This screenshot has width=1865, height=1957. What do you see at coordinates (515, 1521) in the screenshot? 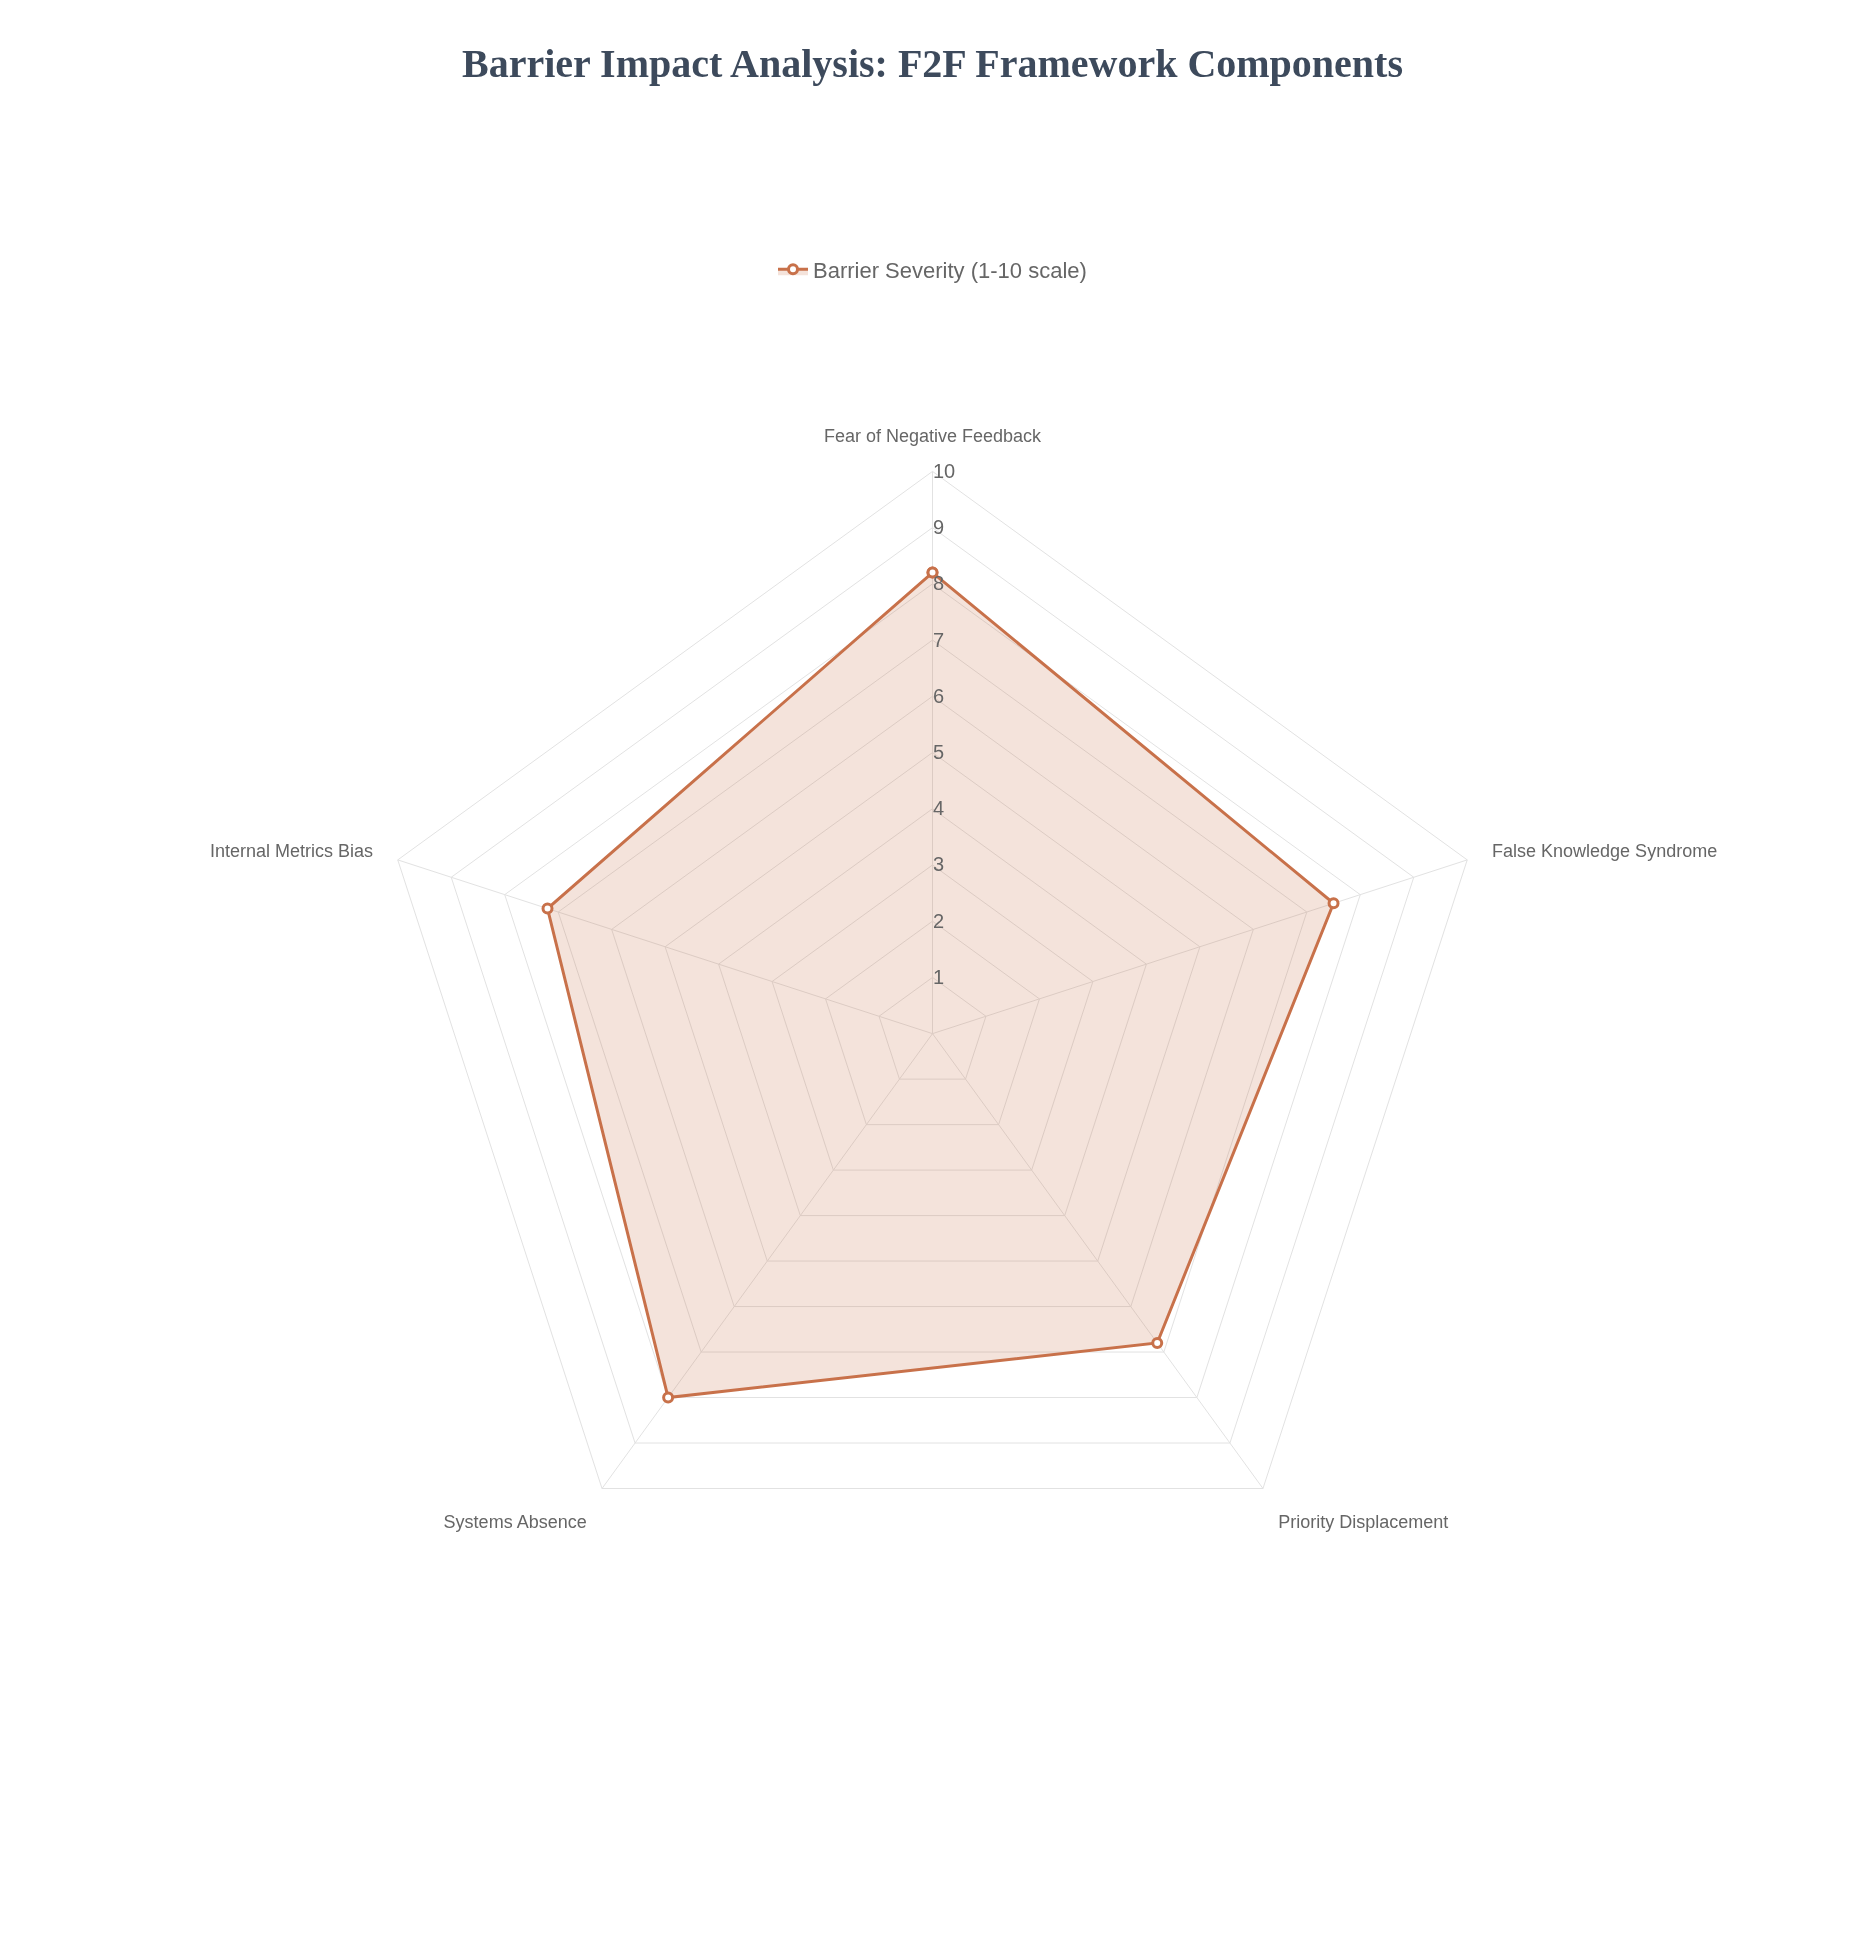
I see `spoke-label: Systems Absence` at bounding box center [515, 1521].